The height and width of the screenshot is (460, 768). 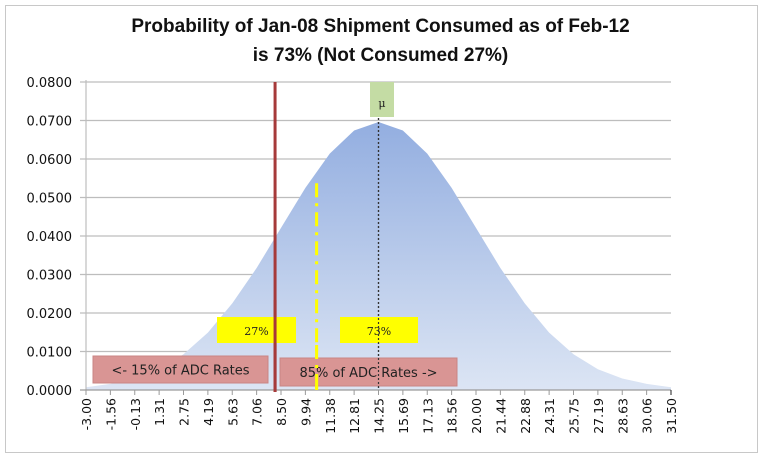 What do you see at coordinates (50, 276) in the screenshot?
I see `y-tick-label: 0.0300` at bounding box center [50, 276].